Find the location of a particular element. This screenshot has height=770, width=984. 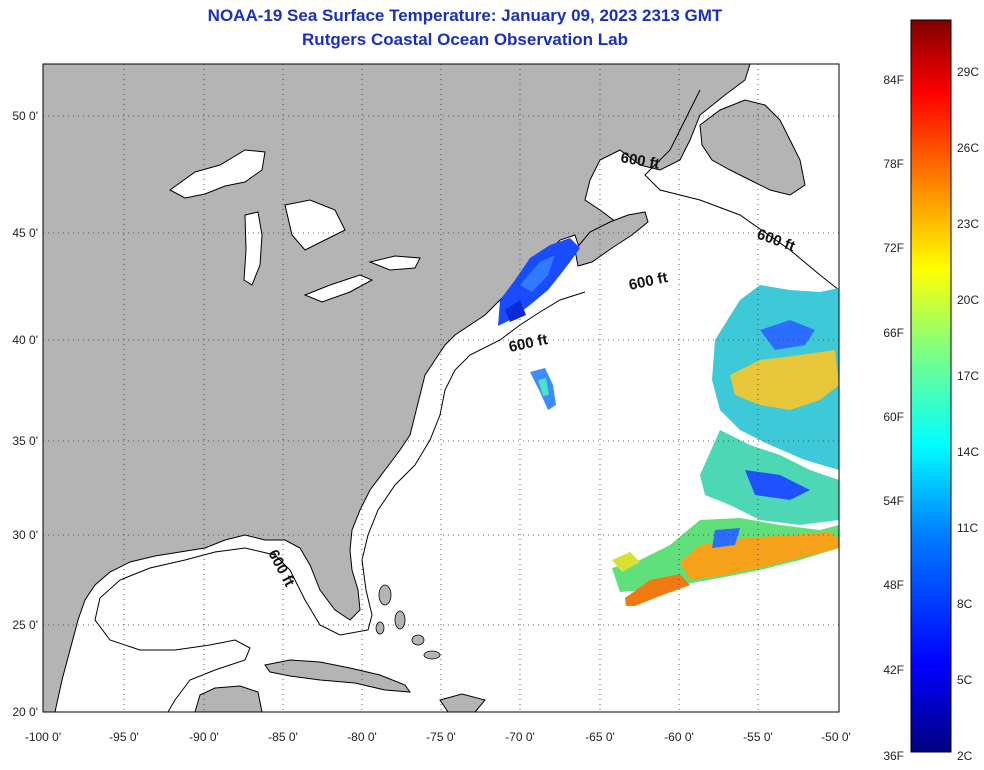

colorbar-c-label: 23C is located at coordinates (968, 224).